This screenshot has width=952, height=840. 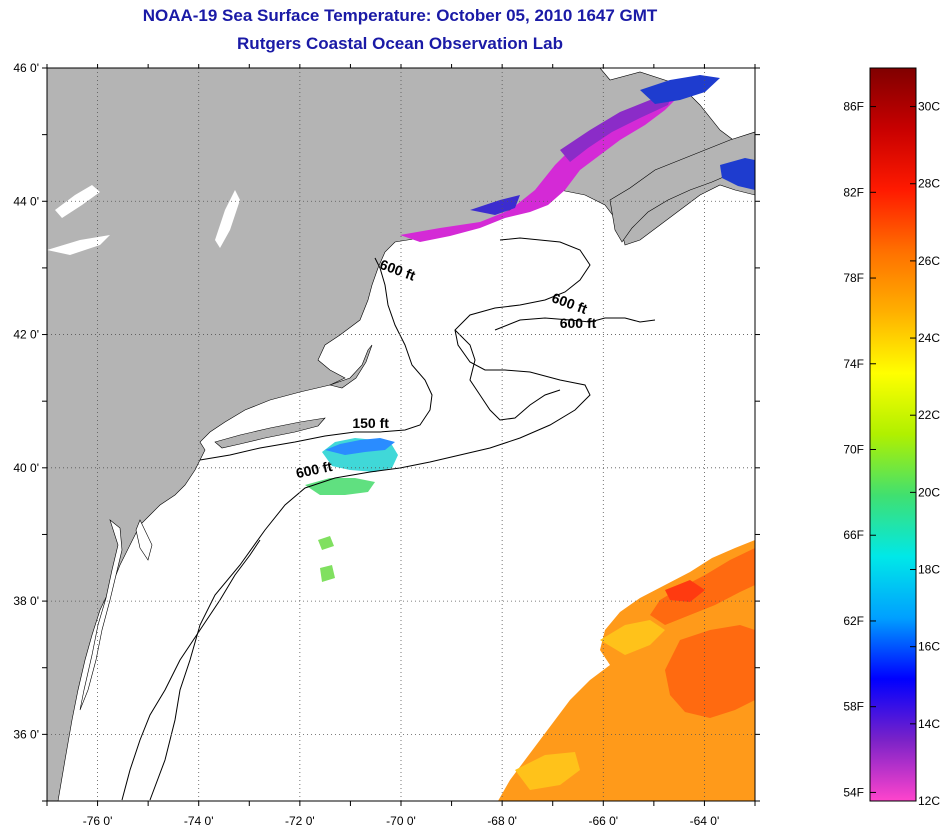 I want to click on map-subtitle: Rutgers Coastal Ocean Observation Lab, so click(x=400, y=43).